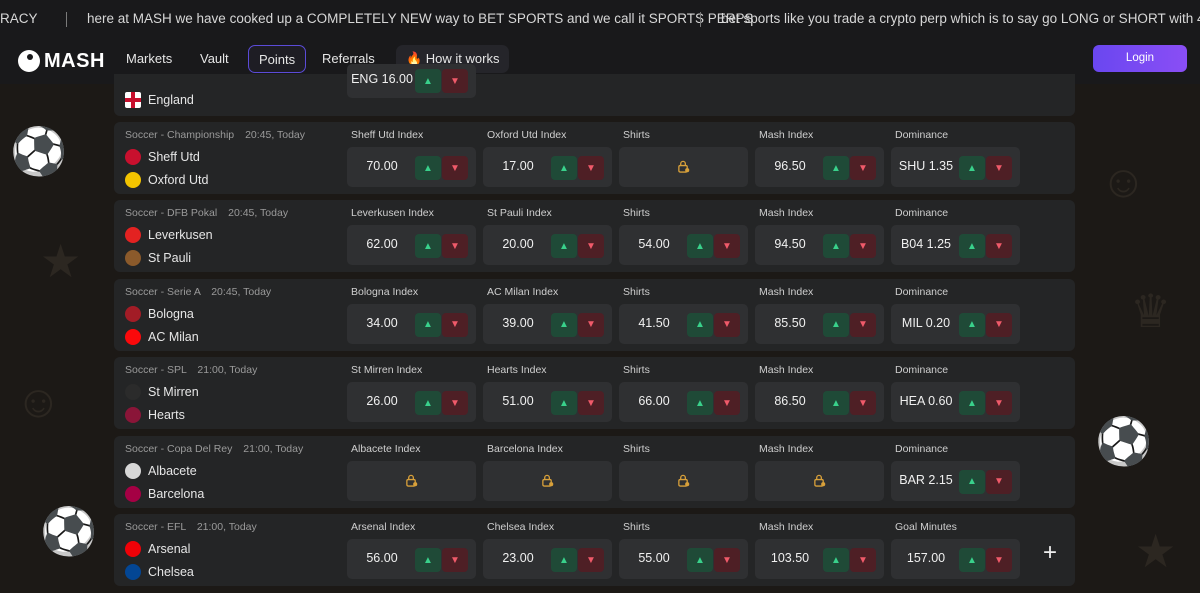 The image size is (1200, 593). Describe the element at coordinates (819, 323) in the screenshot. I see `market-box: 85.50 ▲ ▼` at that location.